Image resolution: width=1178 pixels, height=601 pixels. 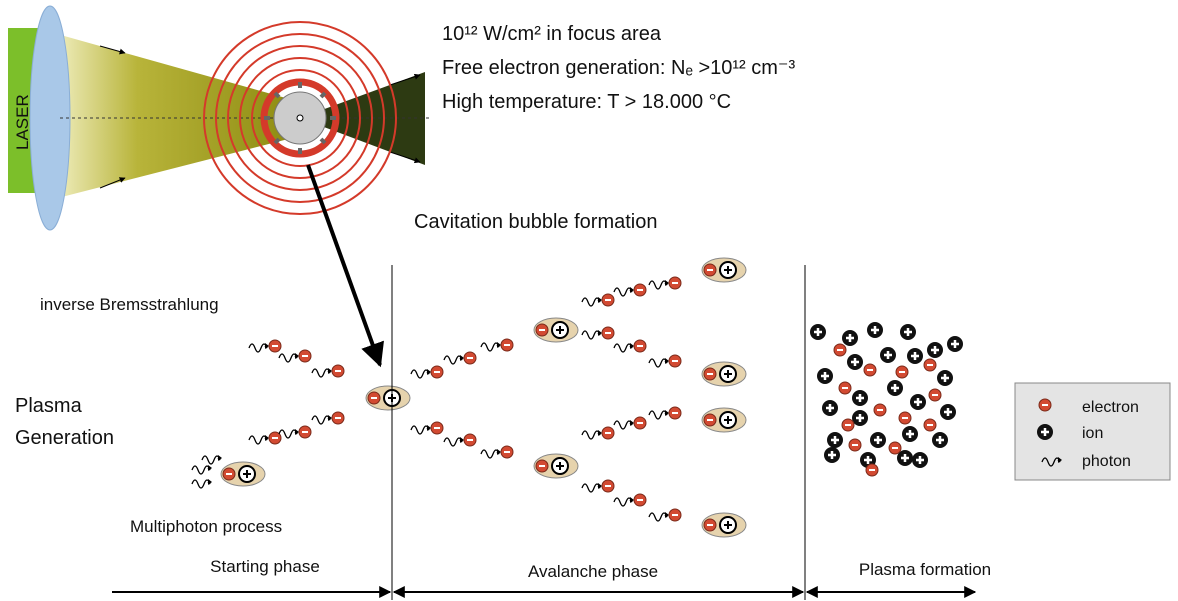 I want to click on bremsstrahlung-label: inverse Bremsstrahlung, so click(x=129, y=304).